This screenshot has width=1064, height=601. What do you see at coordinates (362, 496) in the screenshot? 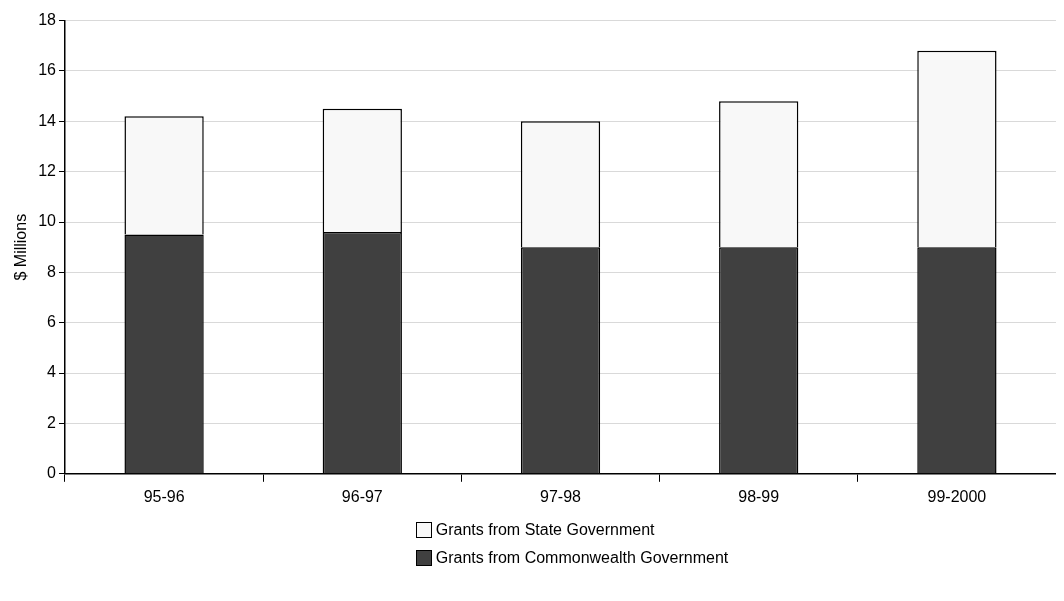
I see `x-tick-label: 96-97` at bounding box center [362, 496].